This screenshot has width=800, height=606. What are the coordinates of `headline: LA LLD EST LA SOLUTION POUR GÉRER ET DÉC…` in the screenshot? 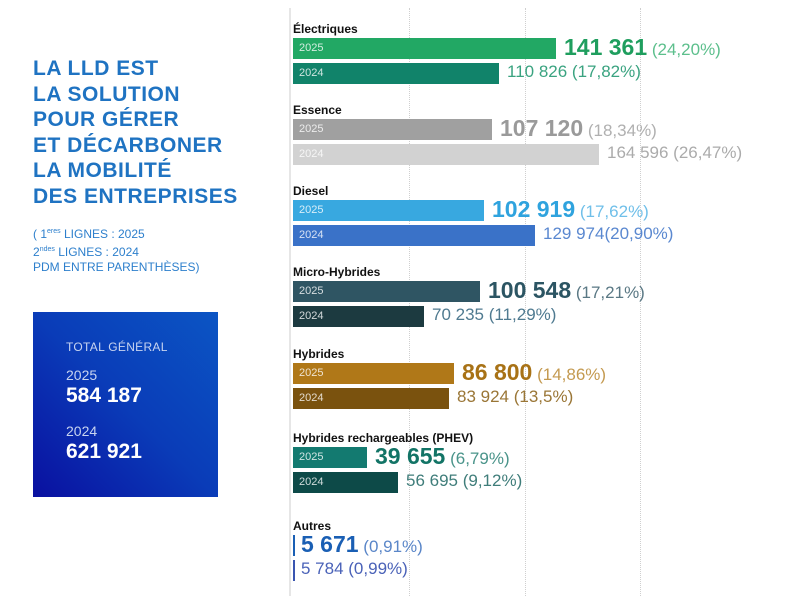 It's located at (135, 132).